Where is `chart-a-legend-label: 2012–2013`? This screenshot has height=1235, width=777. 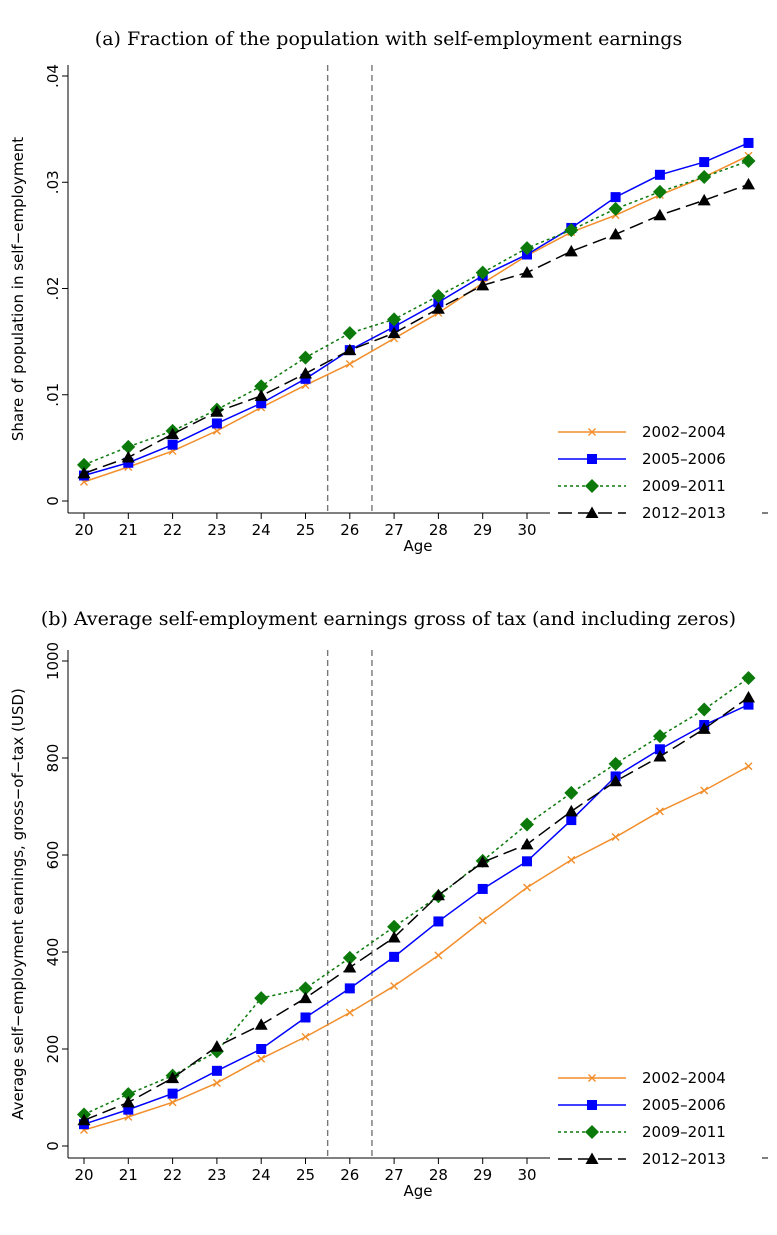 chart-a-legend-label: 2012–2013 is located at coordinates (684, 513).